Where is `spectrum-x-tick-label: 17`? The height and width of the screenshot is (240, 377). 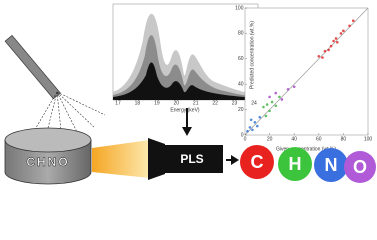 spectrum-x-tick-label: 17 is located at coordinates (118, 103).